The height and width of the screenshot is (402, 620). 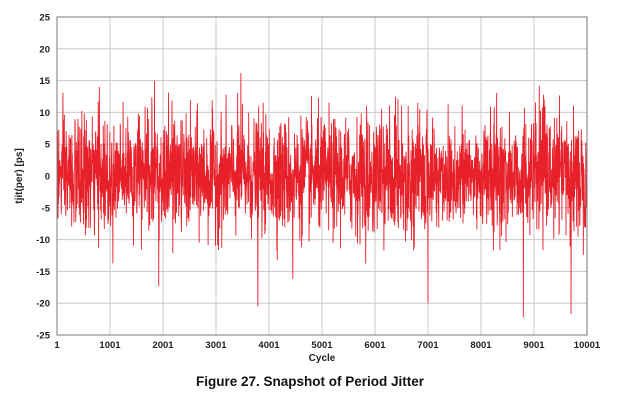 What do you see at coordinates (44, 81) in the screenshot?
I see `y-tick-label: 15` at bounding box center [44, 81].